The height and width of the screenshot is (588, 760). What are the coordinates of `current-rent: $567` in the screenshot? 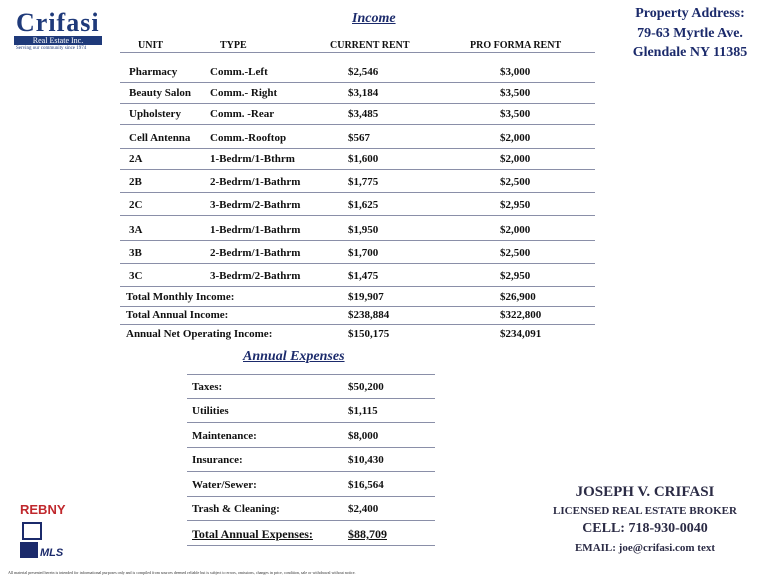 It's located at (359, 138).